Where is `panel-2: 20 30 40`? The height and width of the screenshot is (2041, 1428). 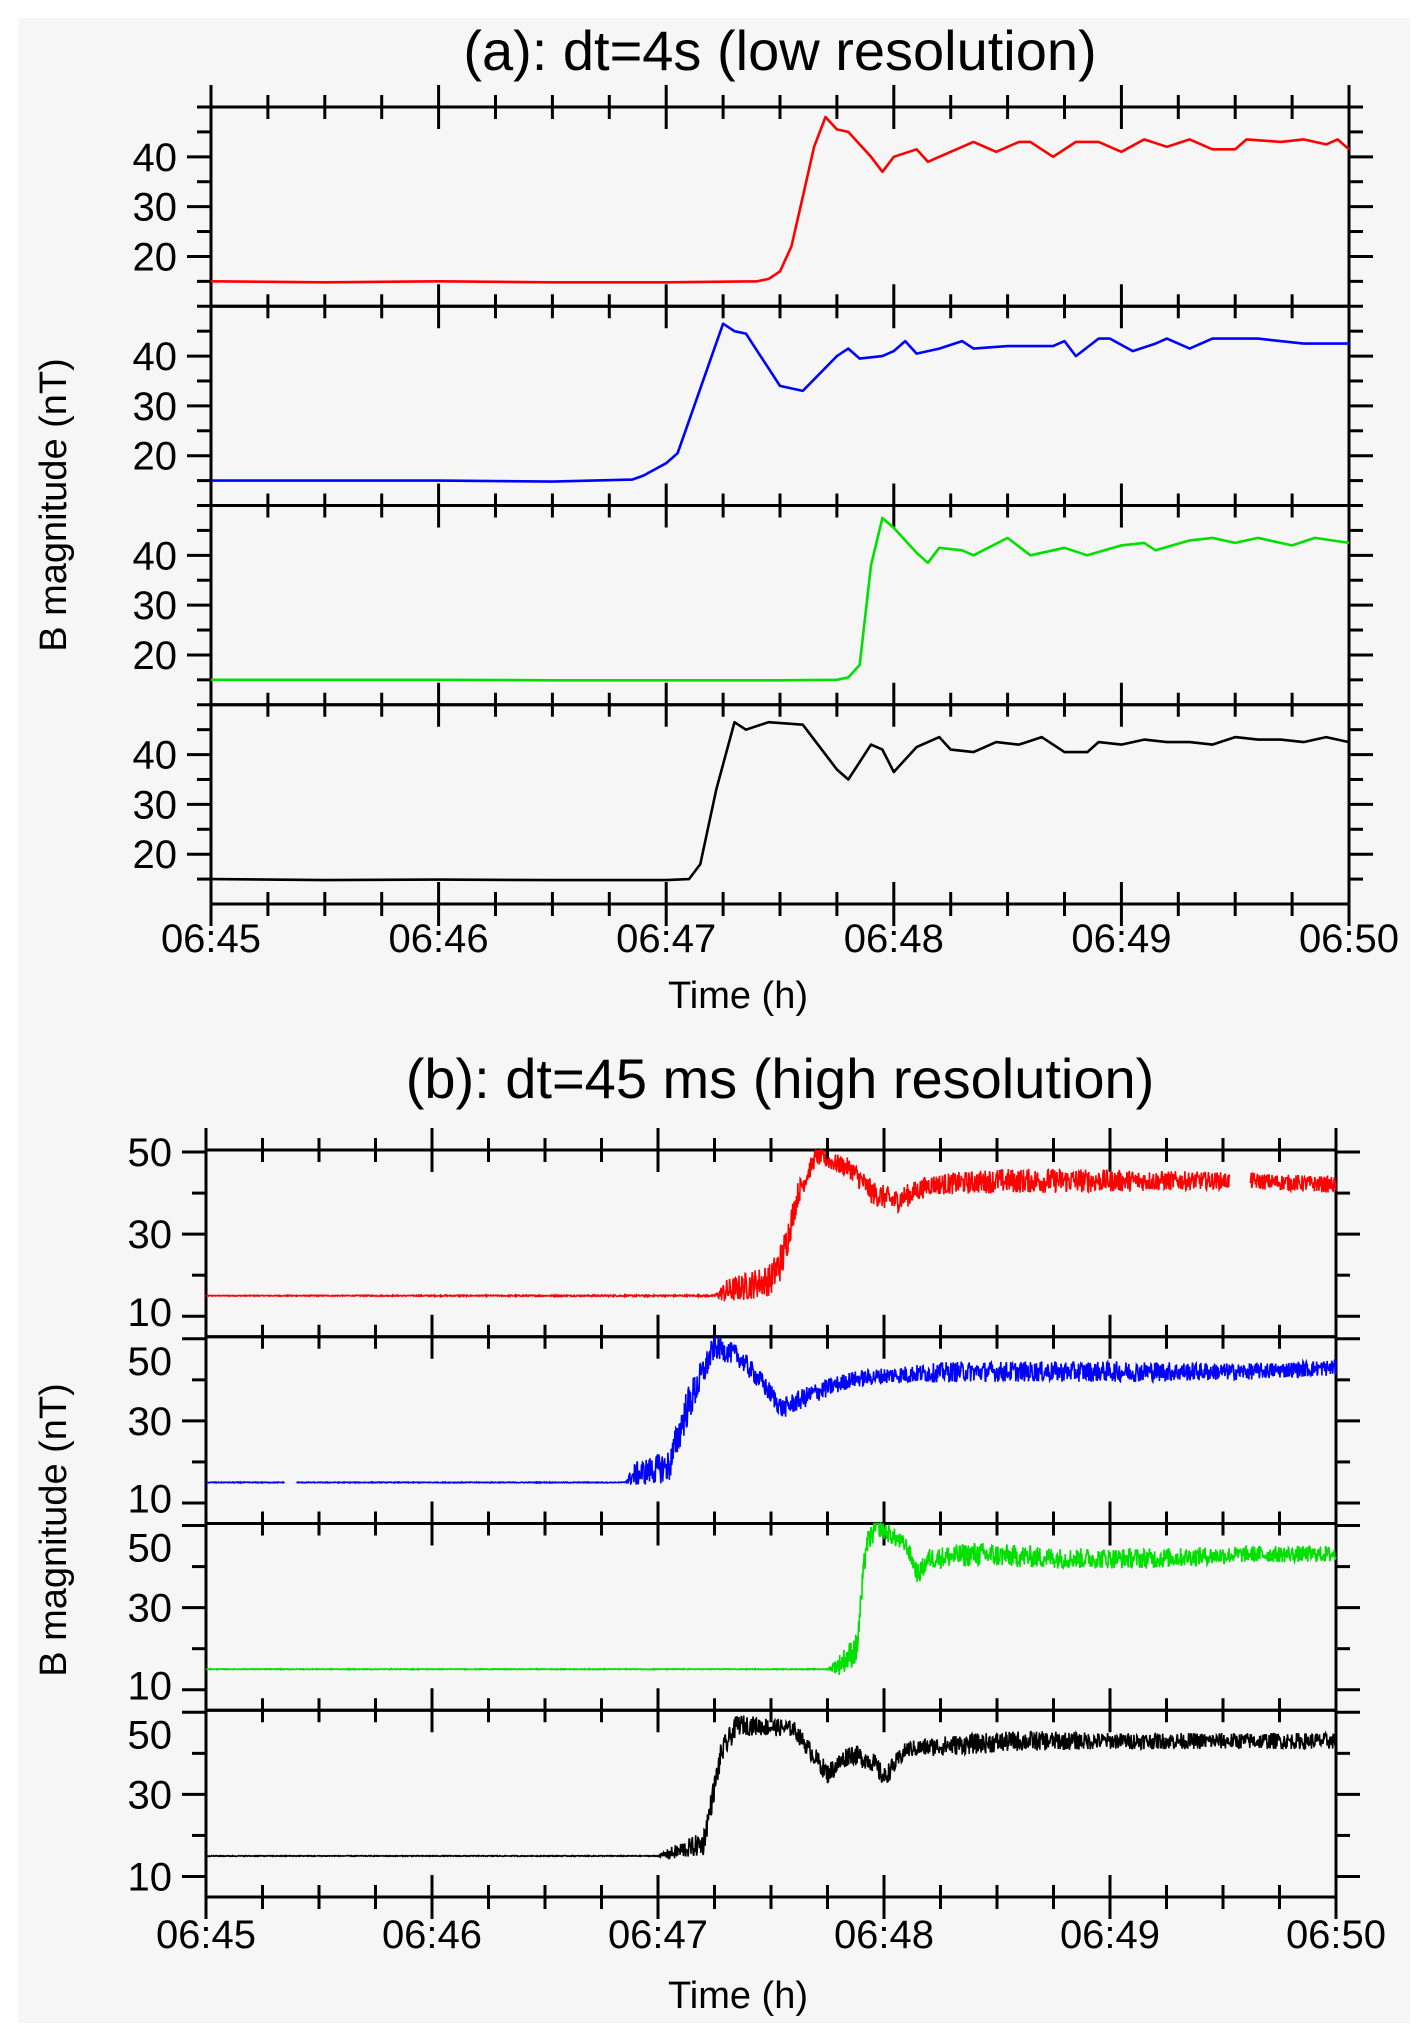
panel-2: 20 30 40 is located at coordinates (753, 395).